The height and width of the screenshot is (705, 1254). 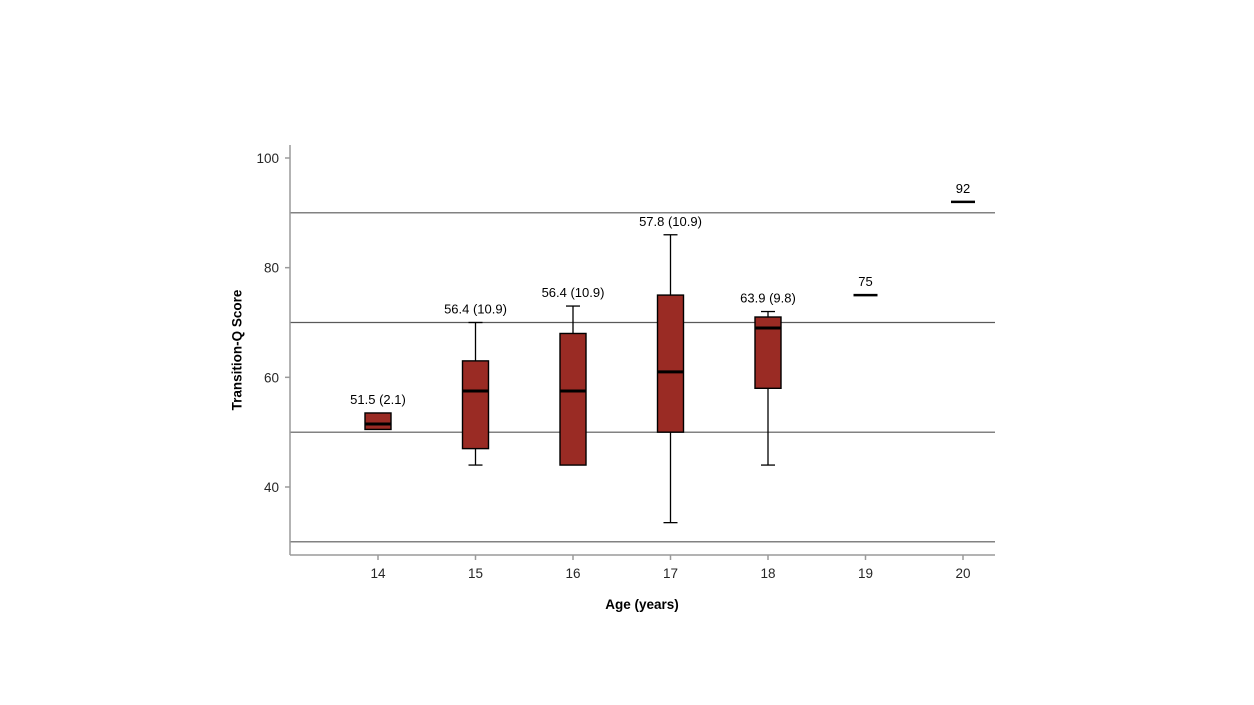 What do you see at coordinates (670, 221) in the screenshot?
I see `value-label-age-17: 57.8 (10.9)` at bounding box center [670, 221].